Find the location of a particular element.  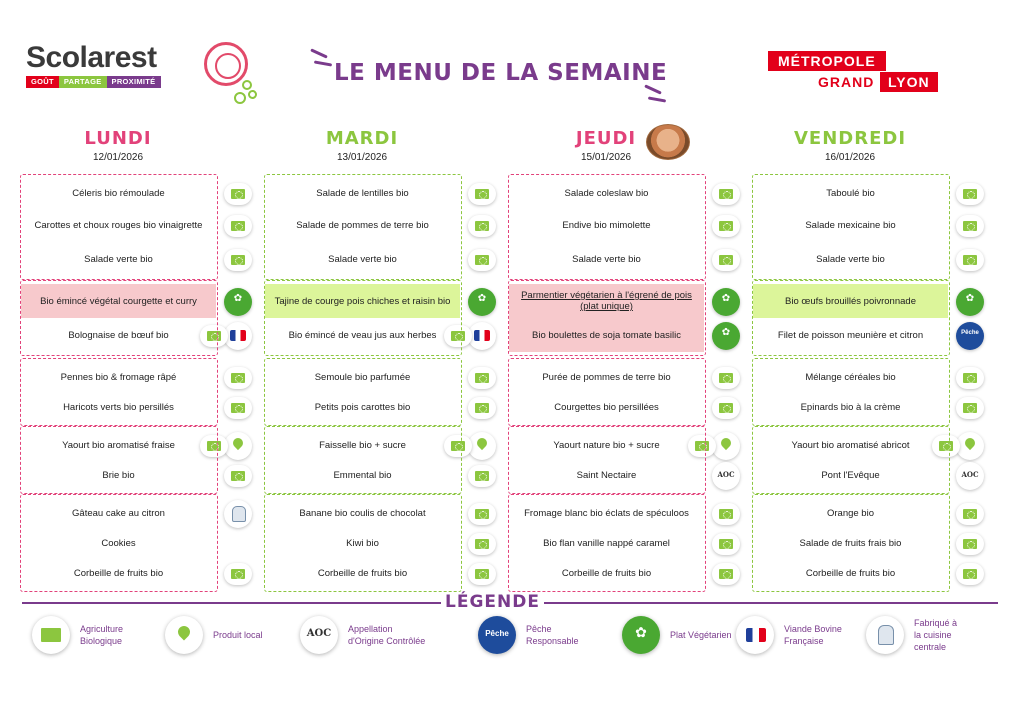

menu-item: Salade de pommes de terre bio is located at coordinates (362, 225).